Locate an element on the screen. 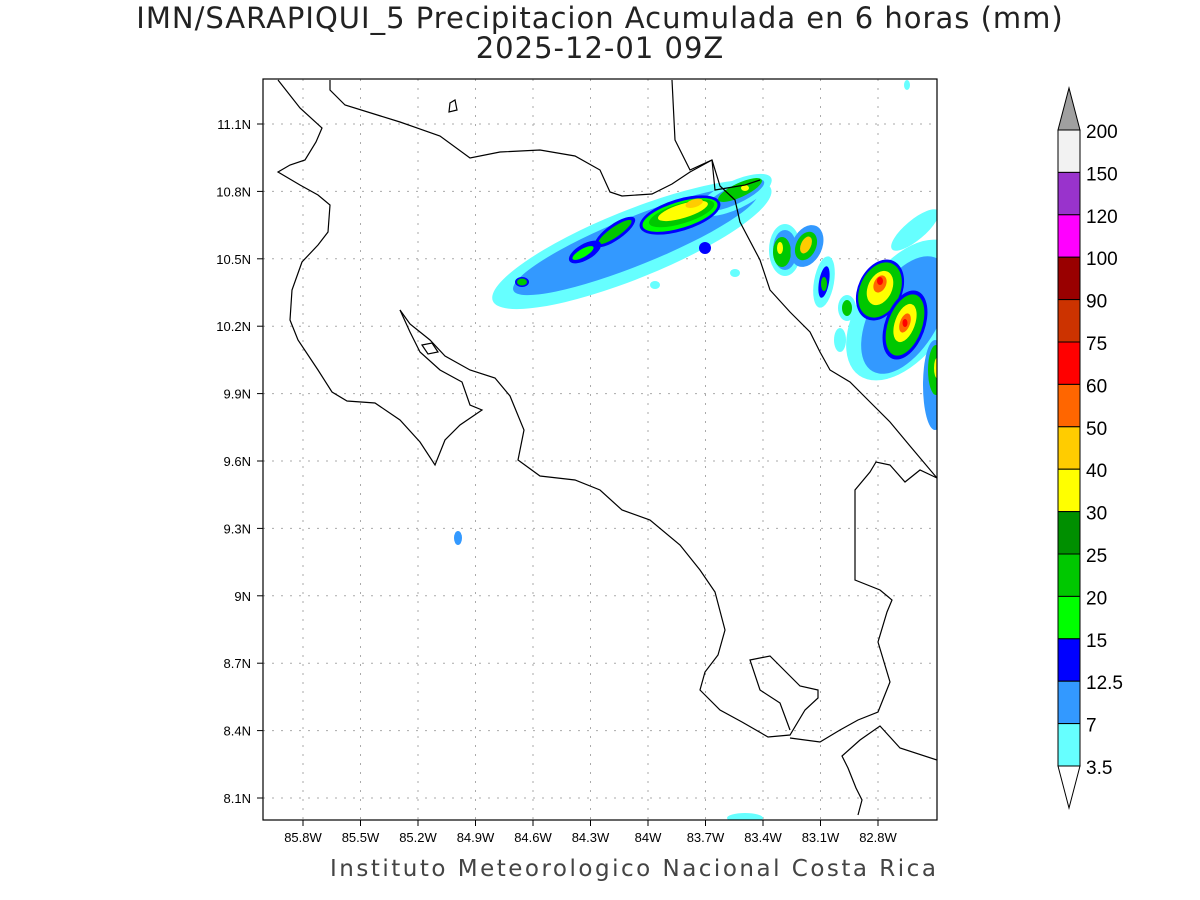  colorbar-label: 100 is located at coordinates (1102, 259).